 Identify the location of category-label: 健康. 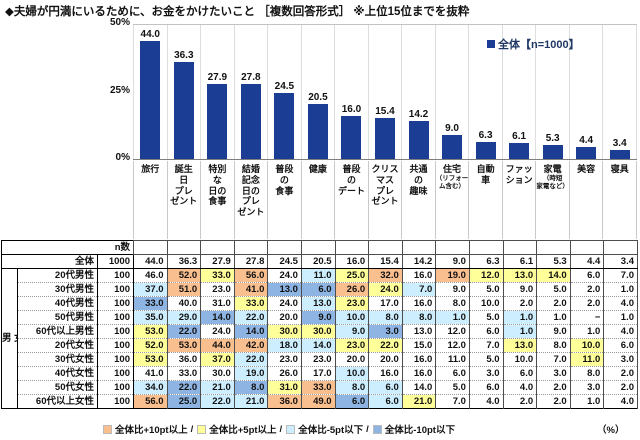
(317, 169).